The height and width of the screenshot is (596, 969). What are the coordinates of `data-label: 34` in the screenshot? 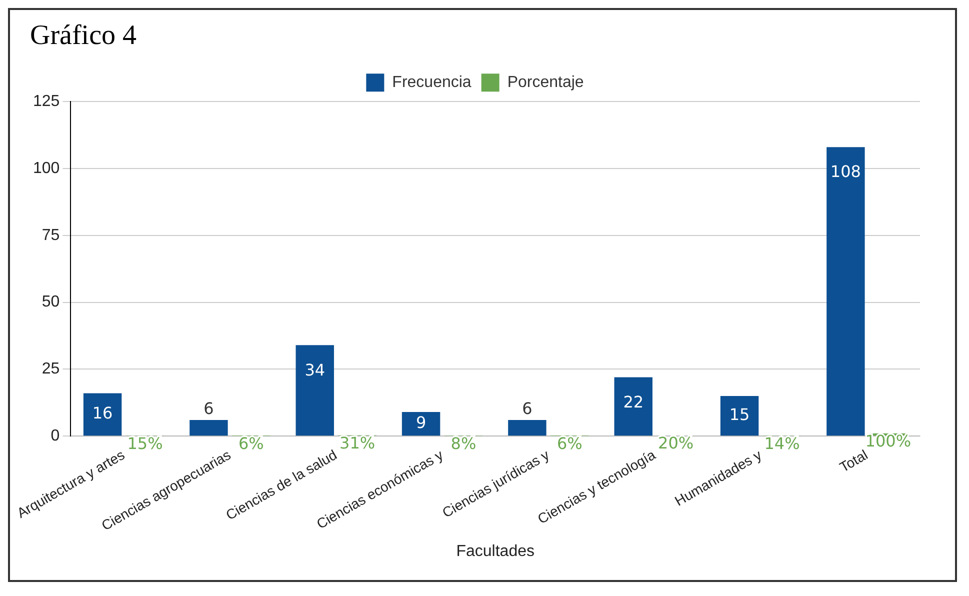 It's located at (315, 370).